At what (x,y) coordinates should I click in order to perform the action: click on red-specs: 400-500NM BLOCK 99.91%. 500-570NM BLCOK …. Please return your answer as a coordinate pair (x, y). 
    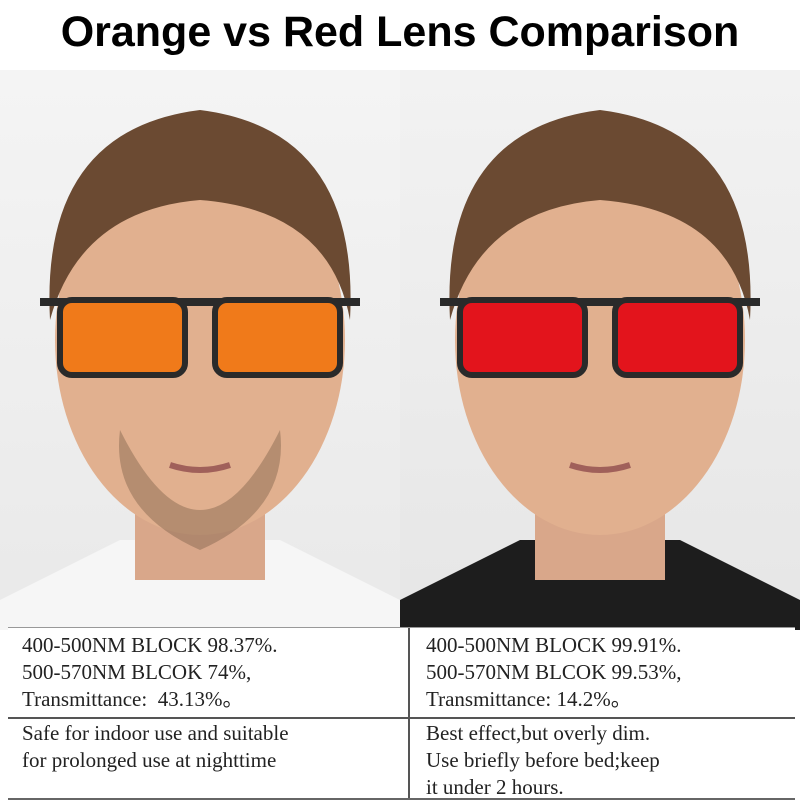
    Looking at the image, I should click on (554, 672).